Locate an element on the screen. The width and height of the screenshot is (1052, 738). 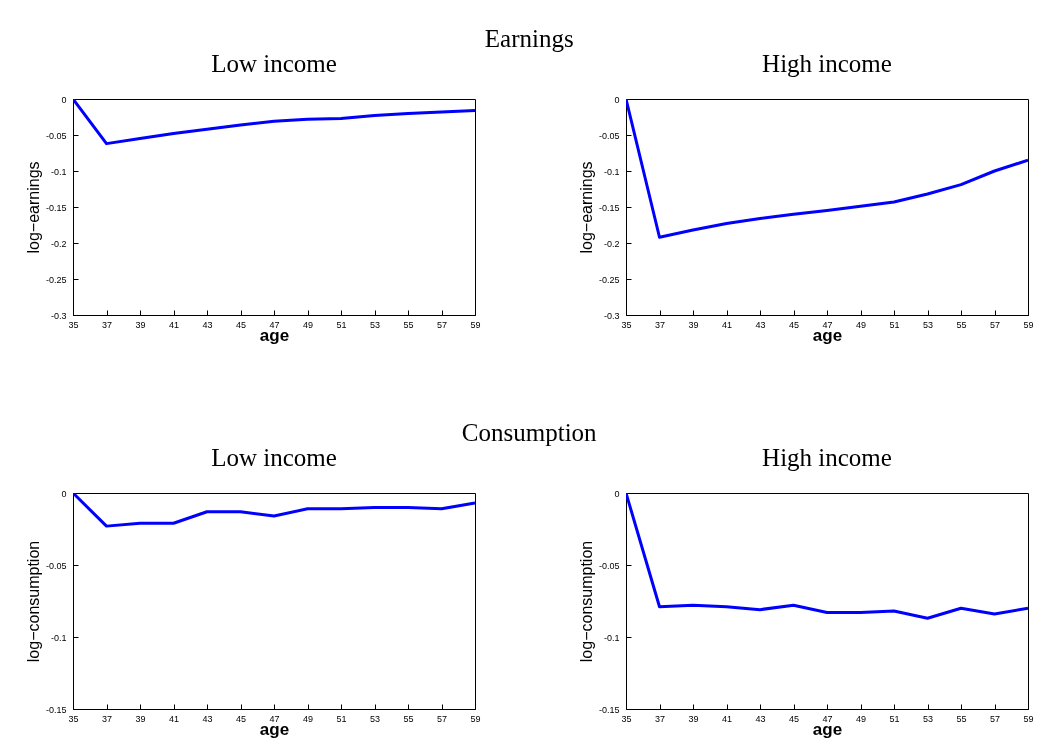
text: Earnings is located at coordinates (529, 38).